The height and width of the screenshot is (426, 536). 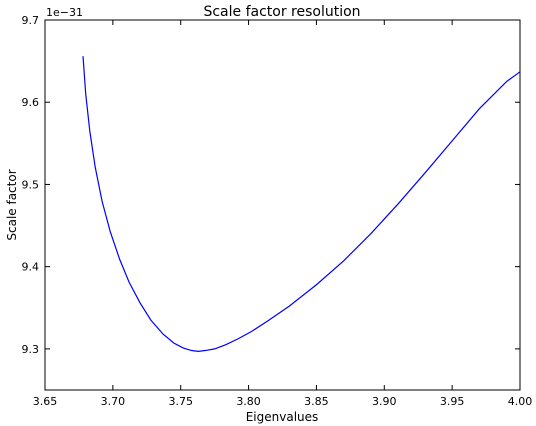 I want to click on y-tick-label: 9.6, so click(x=31, y=102).